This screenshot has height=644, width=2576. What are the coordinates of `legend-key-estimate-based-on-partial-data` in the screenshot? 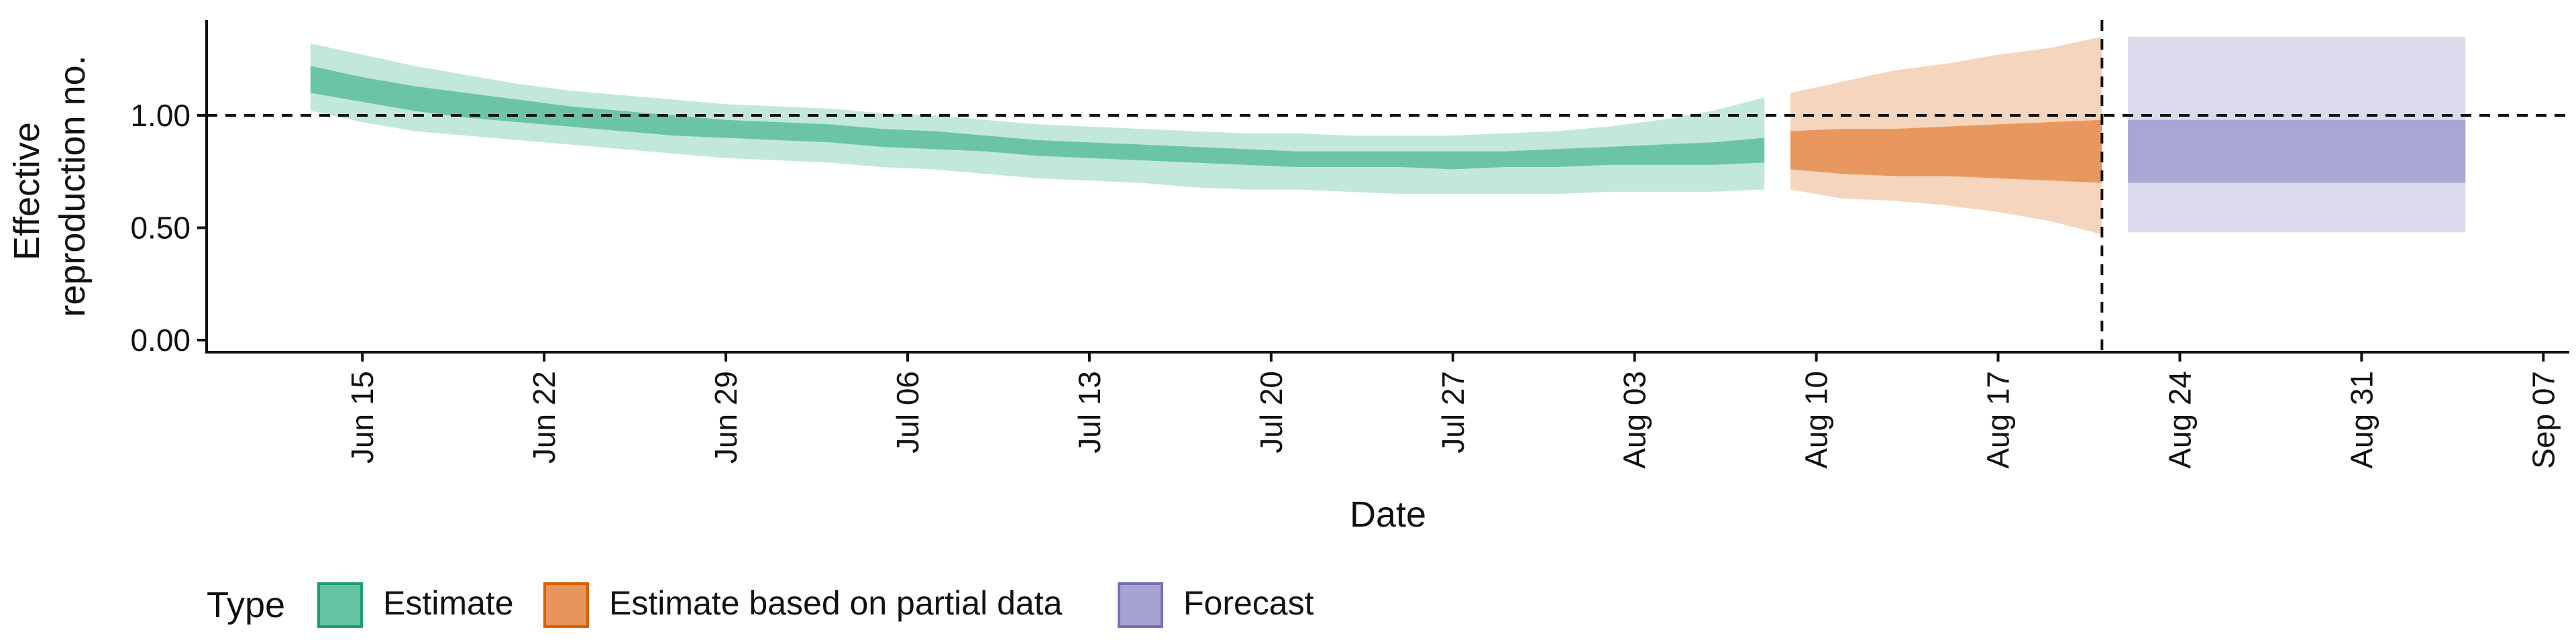 It's located at (566, 605).